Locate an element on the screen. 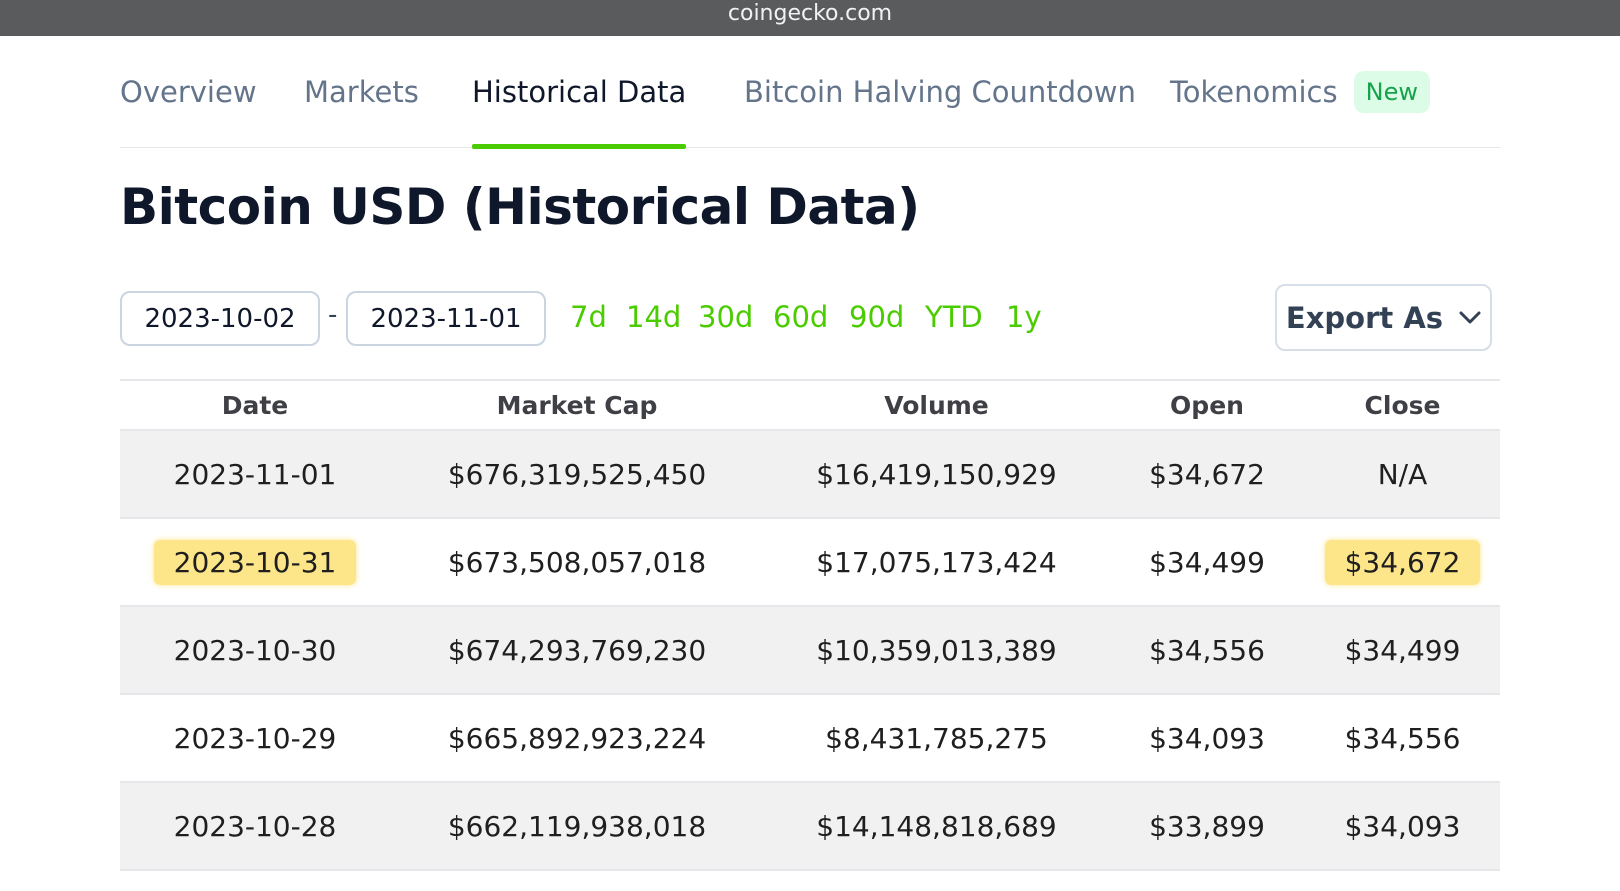 The image size is (1620, 891). header-date: Date is located at coordinates (255, 405).